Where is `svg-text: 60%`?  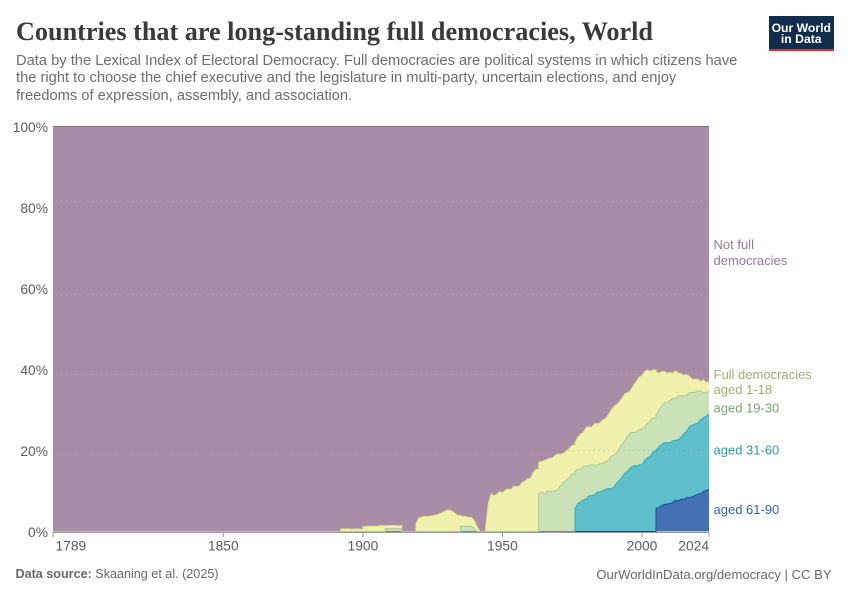
svg-text: 60% is located at coordinates (34, 289).